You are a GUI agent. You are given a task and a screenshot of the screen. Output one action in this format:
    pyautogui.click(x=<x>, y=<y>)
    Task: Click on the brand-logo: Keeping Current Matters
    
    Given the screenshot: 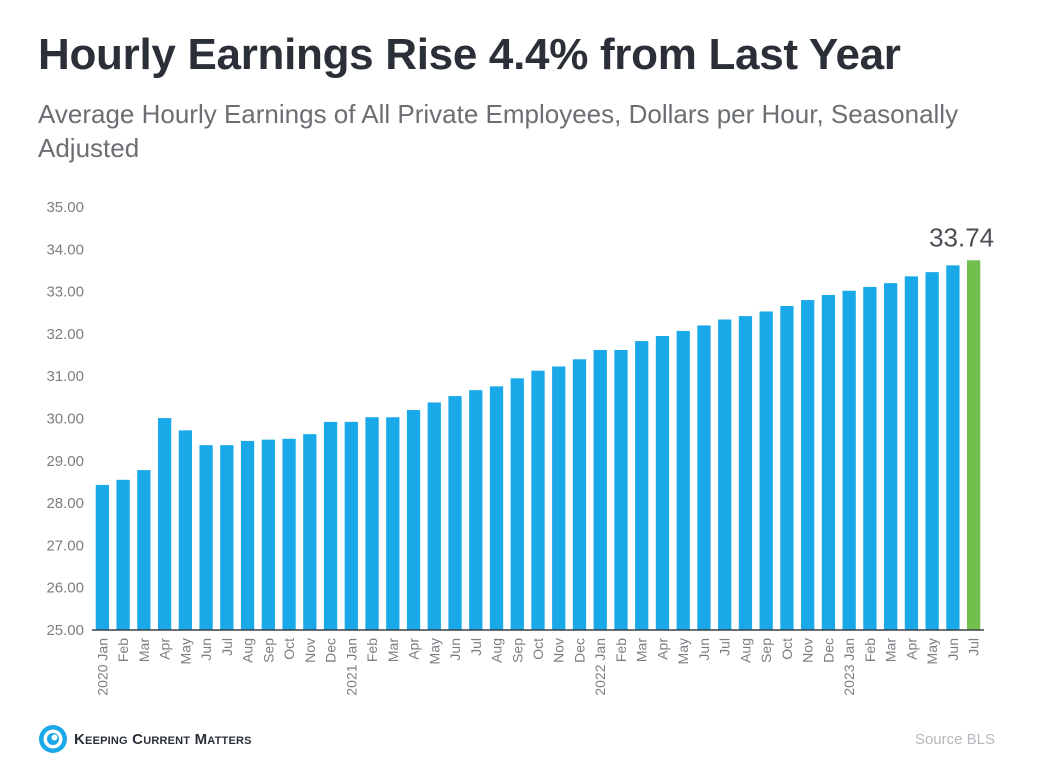 What is the action you would take?
    pyautogui.click(x=145, y=739)
    